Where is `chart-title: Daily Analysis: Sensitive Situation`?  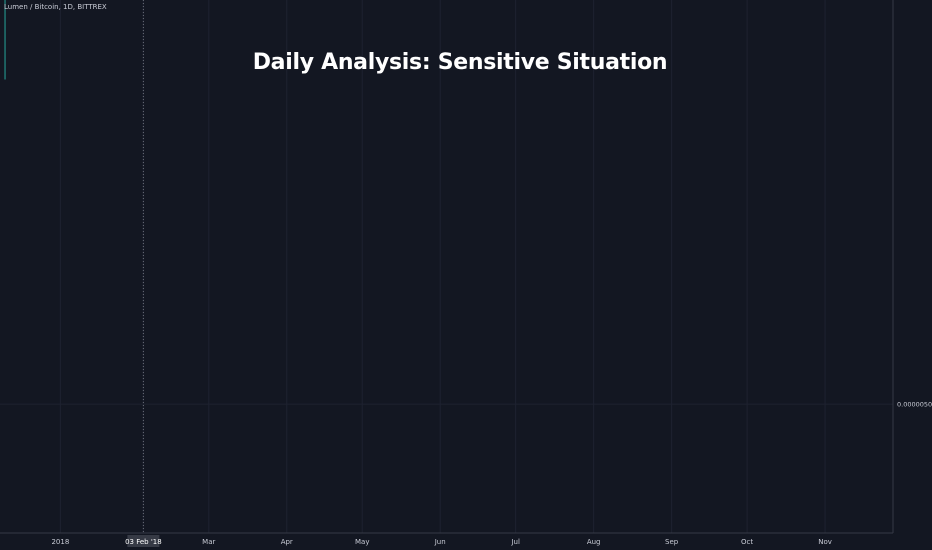 chart-title: Daily Analysis: Sensitive Situation is located at coordinates (460, 62).